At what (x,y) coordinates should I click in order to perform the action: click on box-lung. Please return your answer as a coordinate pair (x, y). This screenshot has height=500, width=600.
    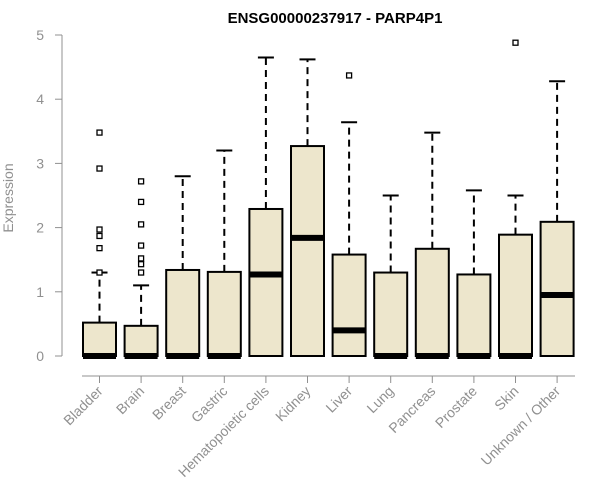
    Looking at the image, I should click on (391, 276).